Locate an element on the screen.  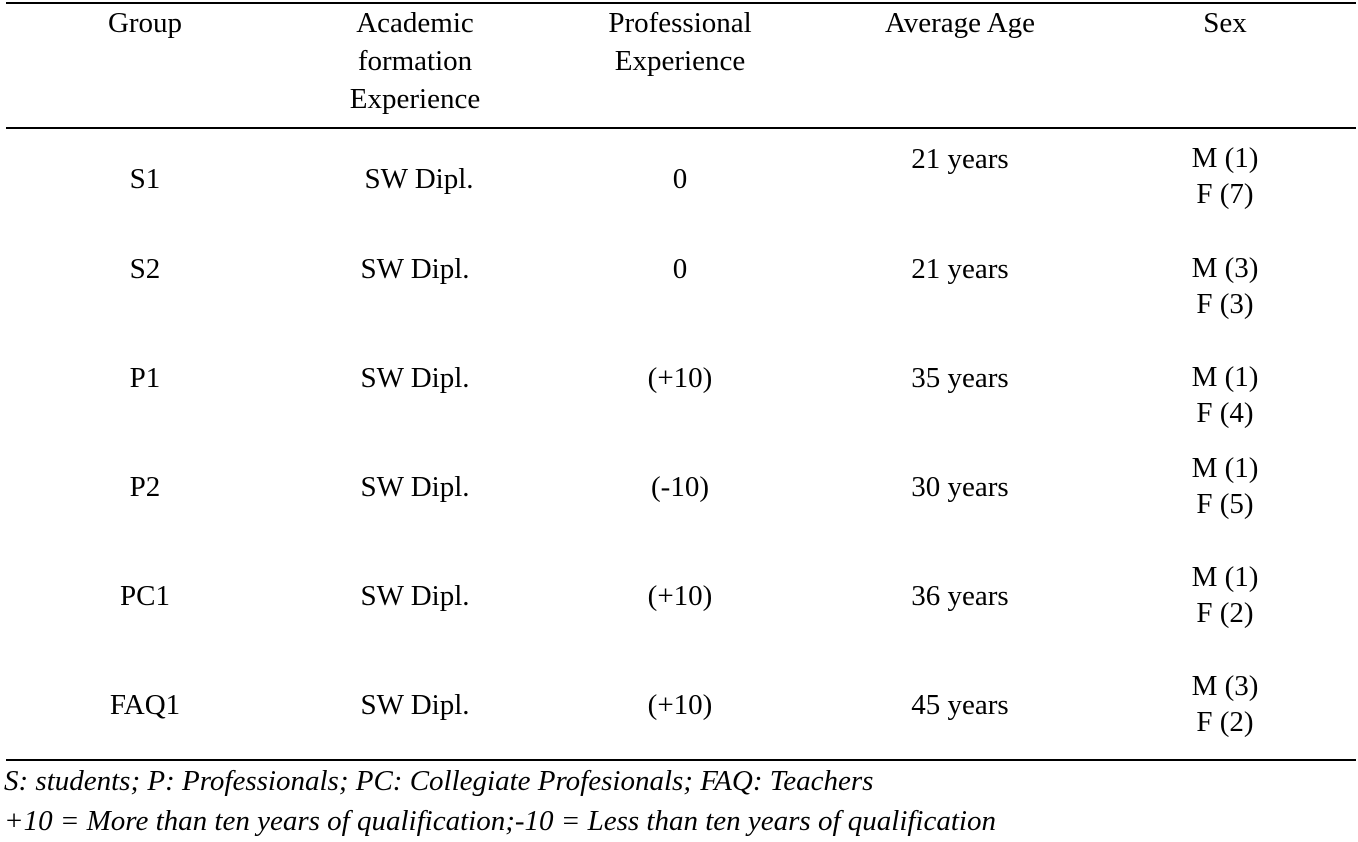
header-academic-line-2: formation is located at coordinates (415, 61).